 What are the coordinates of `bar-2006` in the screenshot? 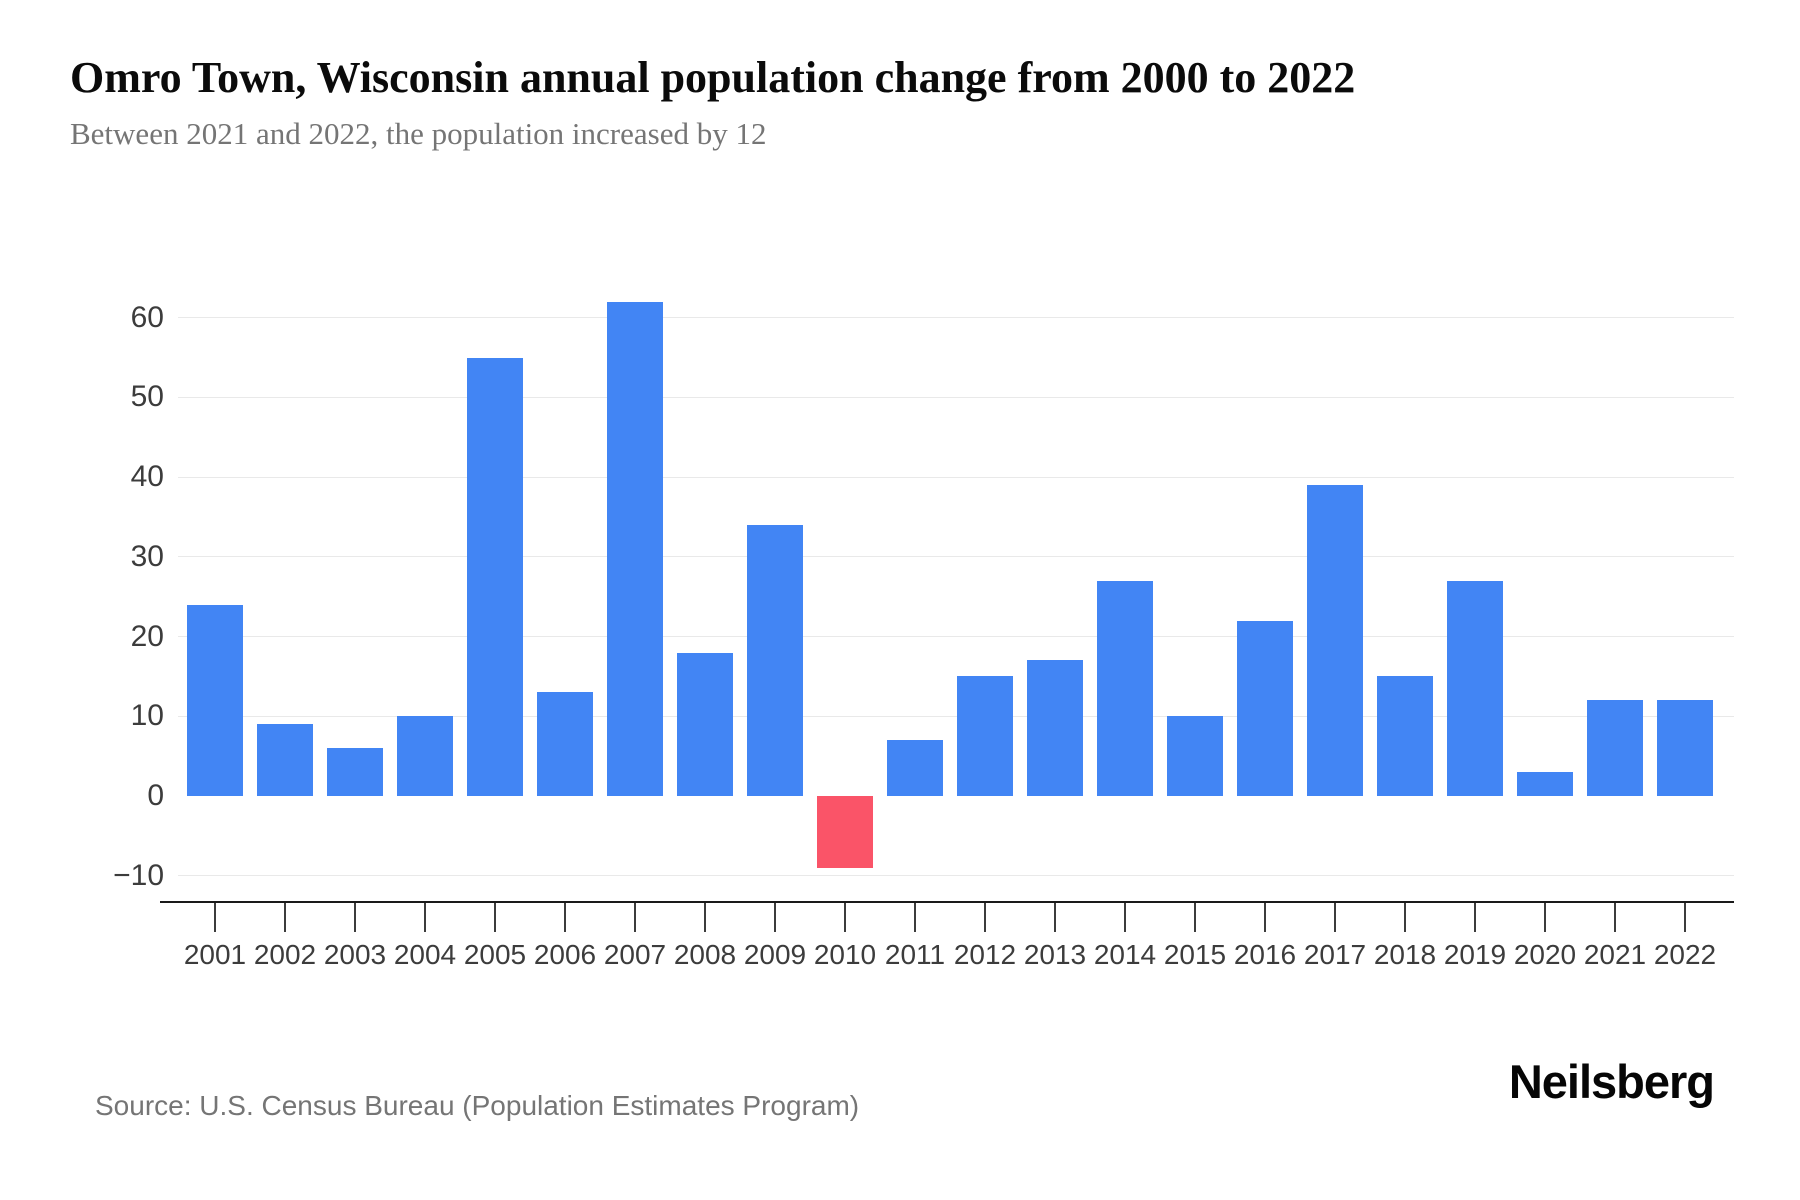 It's located at (565, 744).